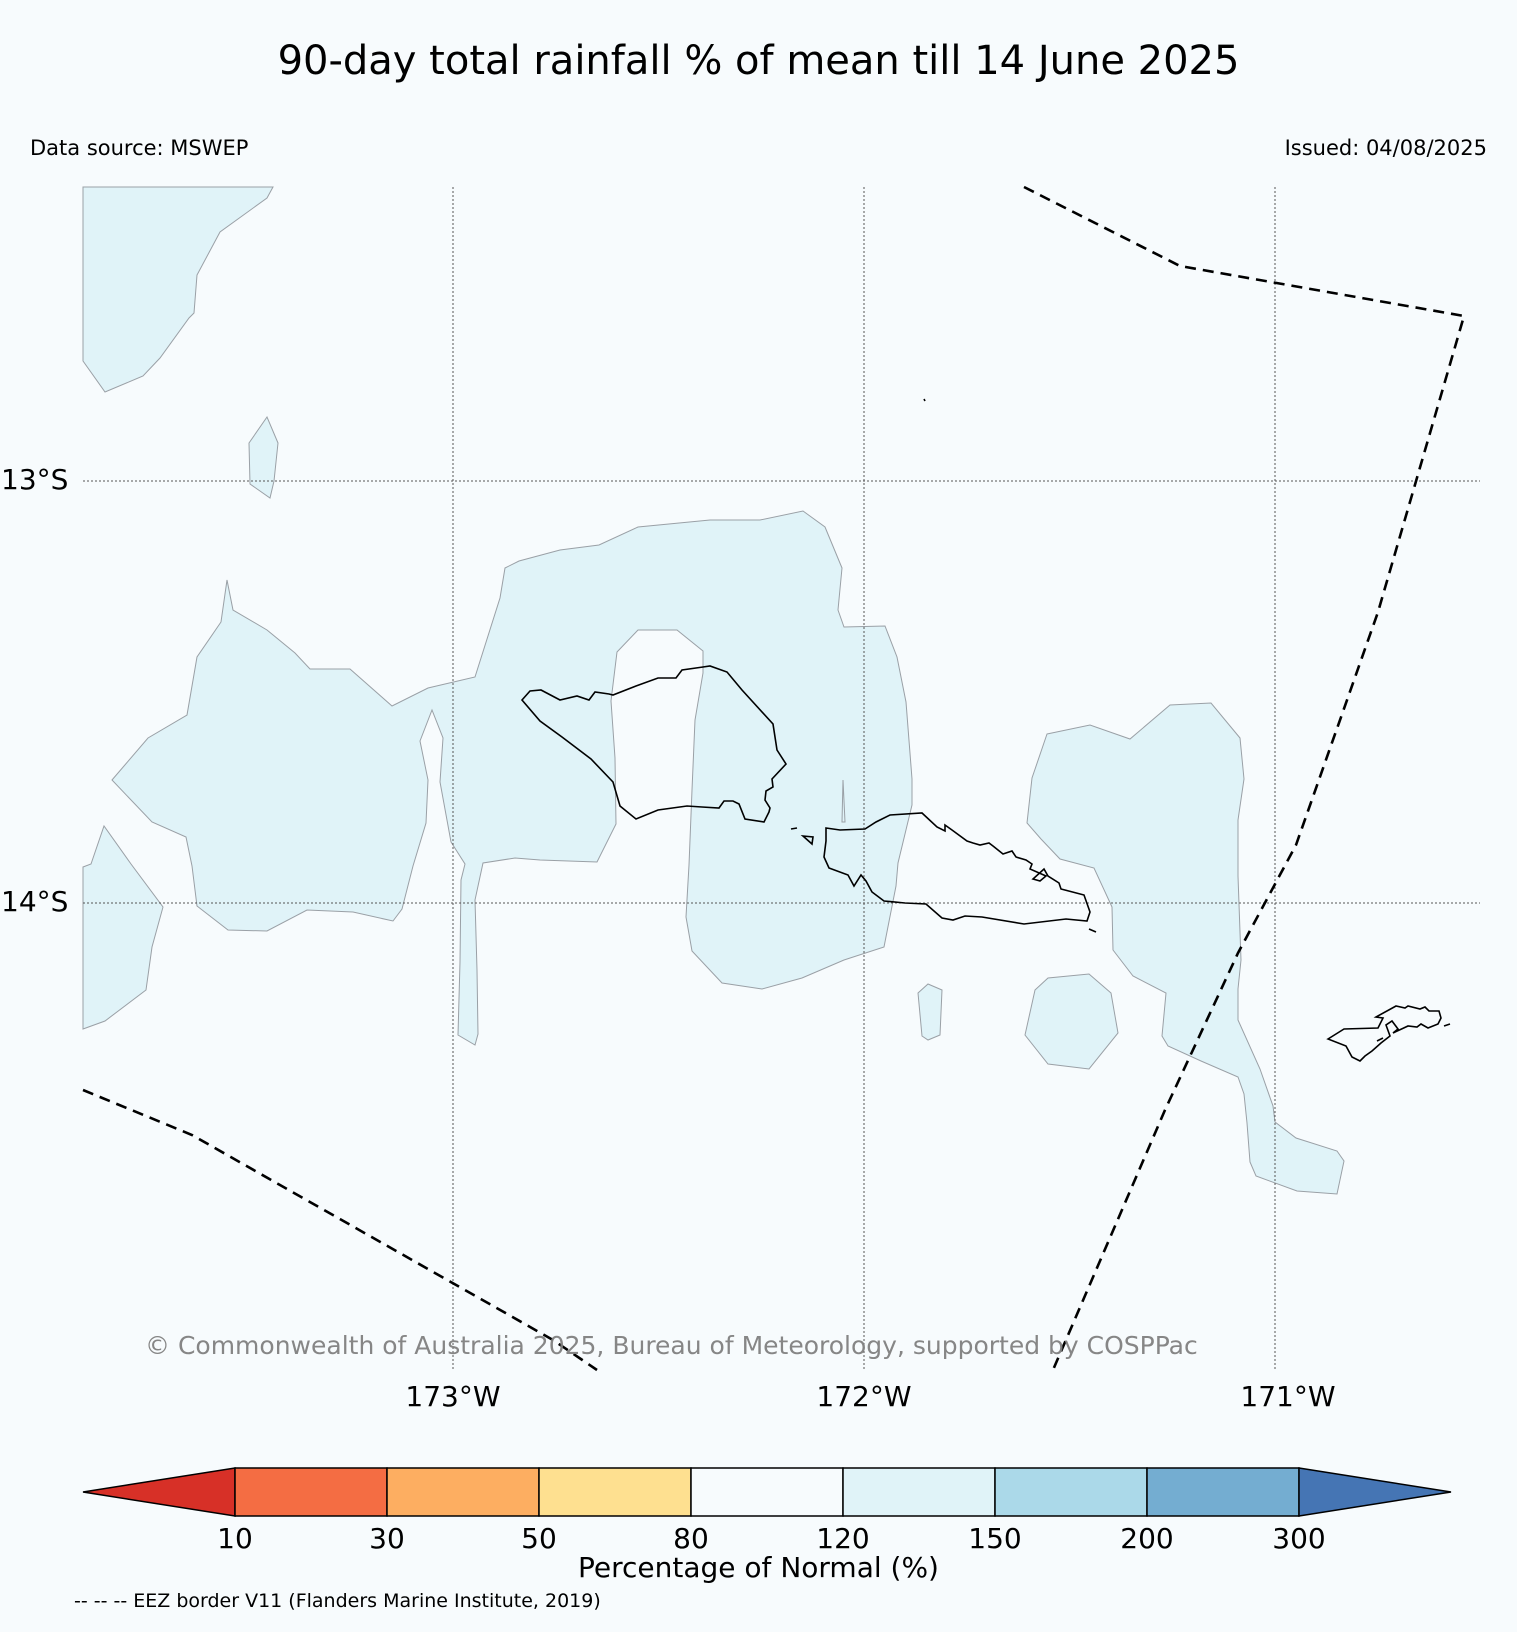  Describe the element at coordinates (1185, 948) in the screenshot. I see `region-east` at that location.